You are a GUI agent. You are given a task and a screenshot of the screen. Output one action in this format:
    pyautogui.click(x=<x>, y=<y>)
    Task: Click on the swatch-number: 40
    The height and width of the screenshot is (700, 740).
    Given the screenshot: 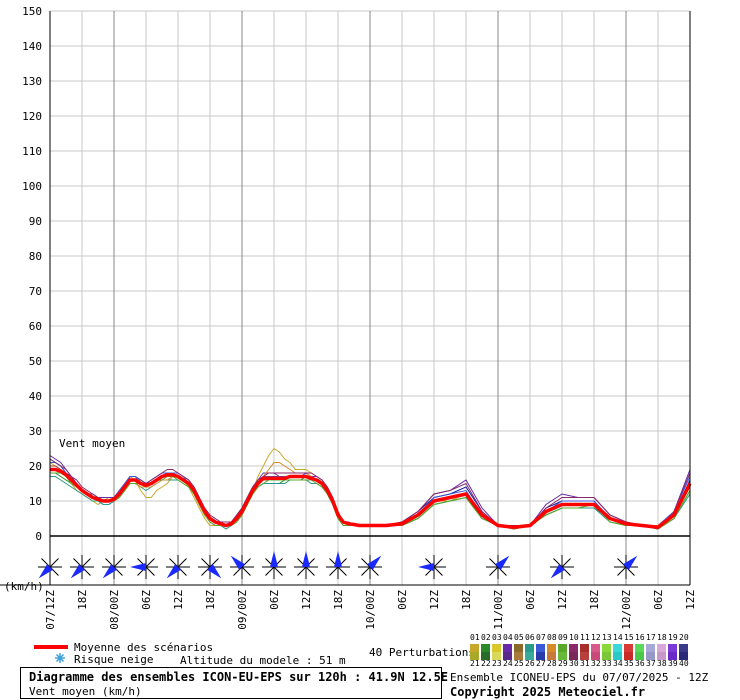 What is the action you would take?
    pyautogui.click(x=684, y=663)
    